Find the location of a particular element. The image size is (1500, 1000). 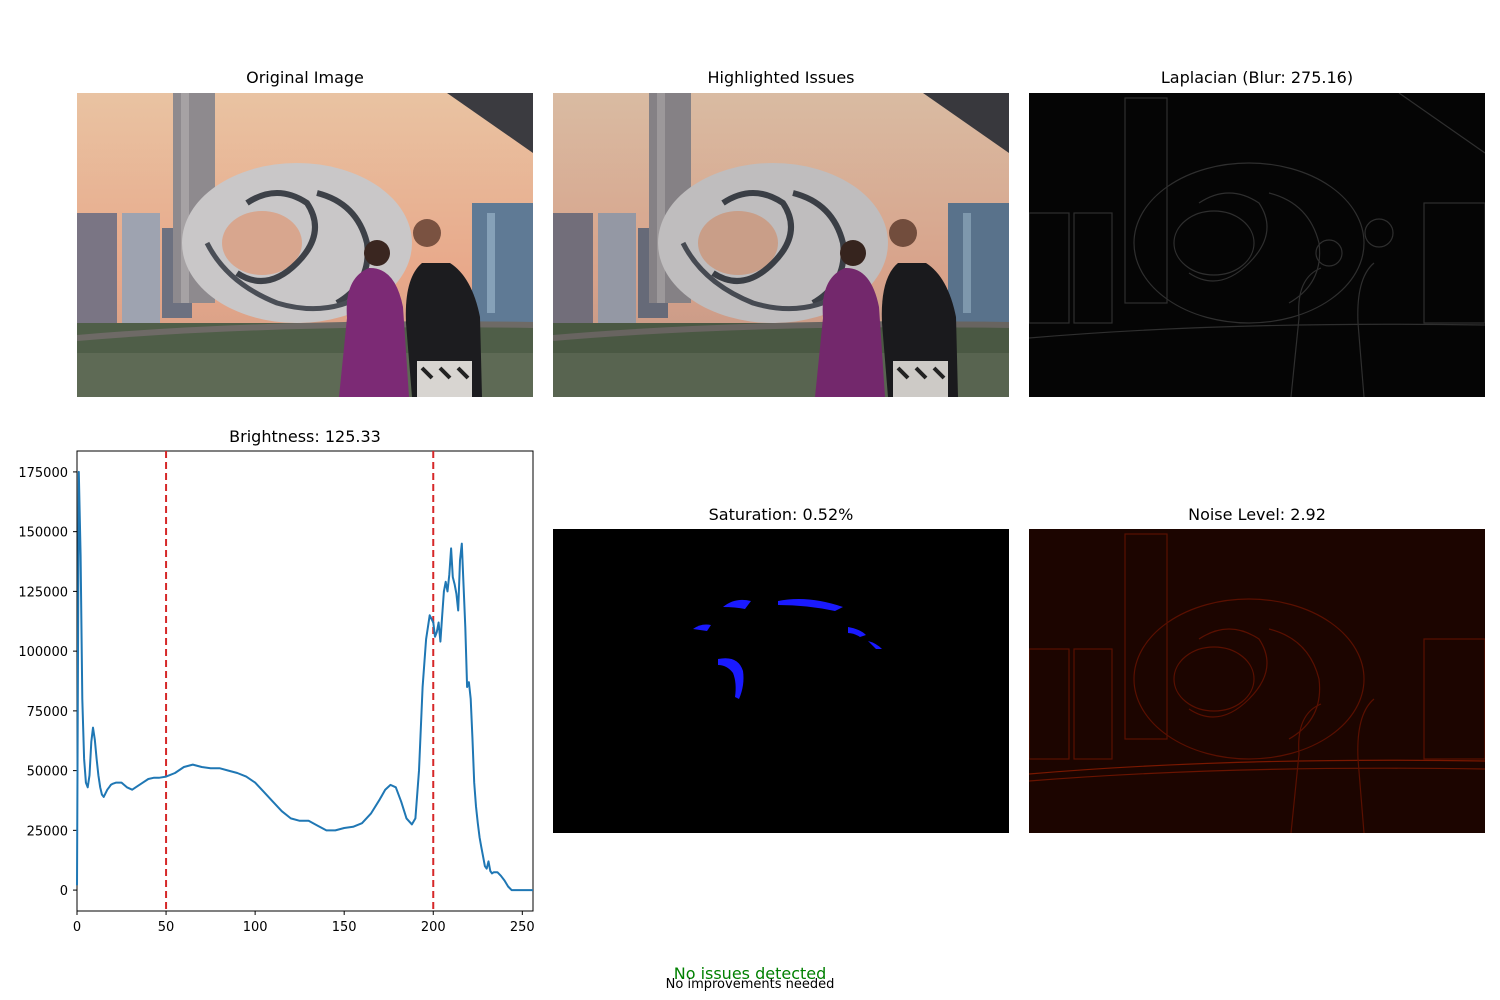

brightness-series-line is located at coordinates (304, 681).